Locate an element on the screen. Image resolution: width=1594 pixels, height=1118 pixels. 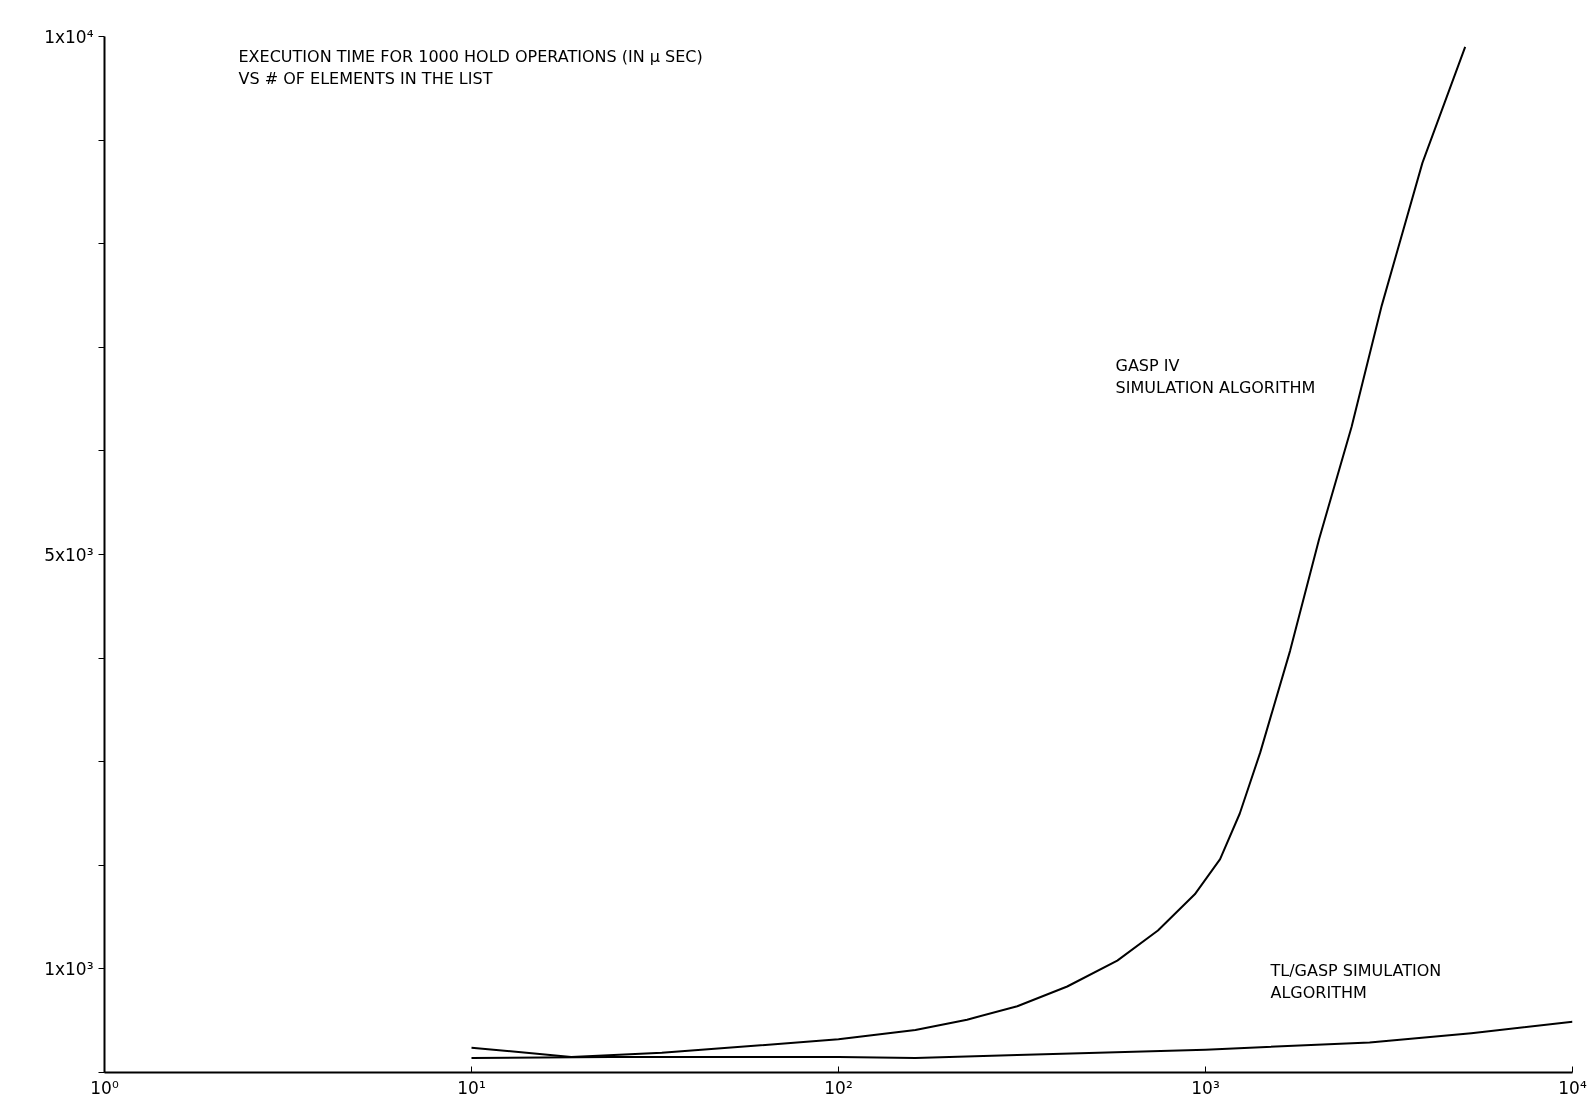
y-tick-label: 5x10³ is located at coordinates (69, 554).